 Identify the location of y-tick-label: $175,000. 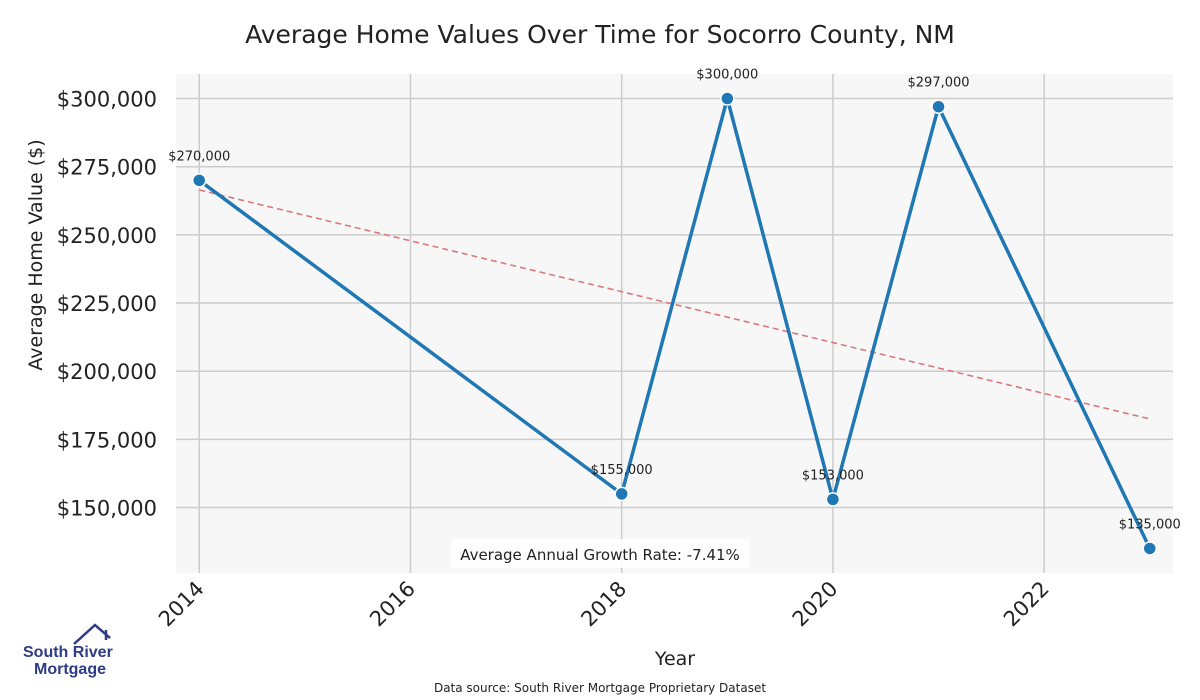
(107, 440).